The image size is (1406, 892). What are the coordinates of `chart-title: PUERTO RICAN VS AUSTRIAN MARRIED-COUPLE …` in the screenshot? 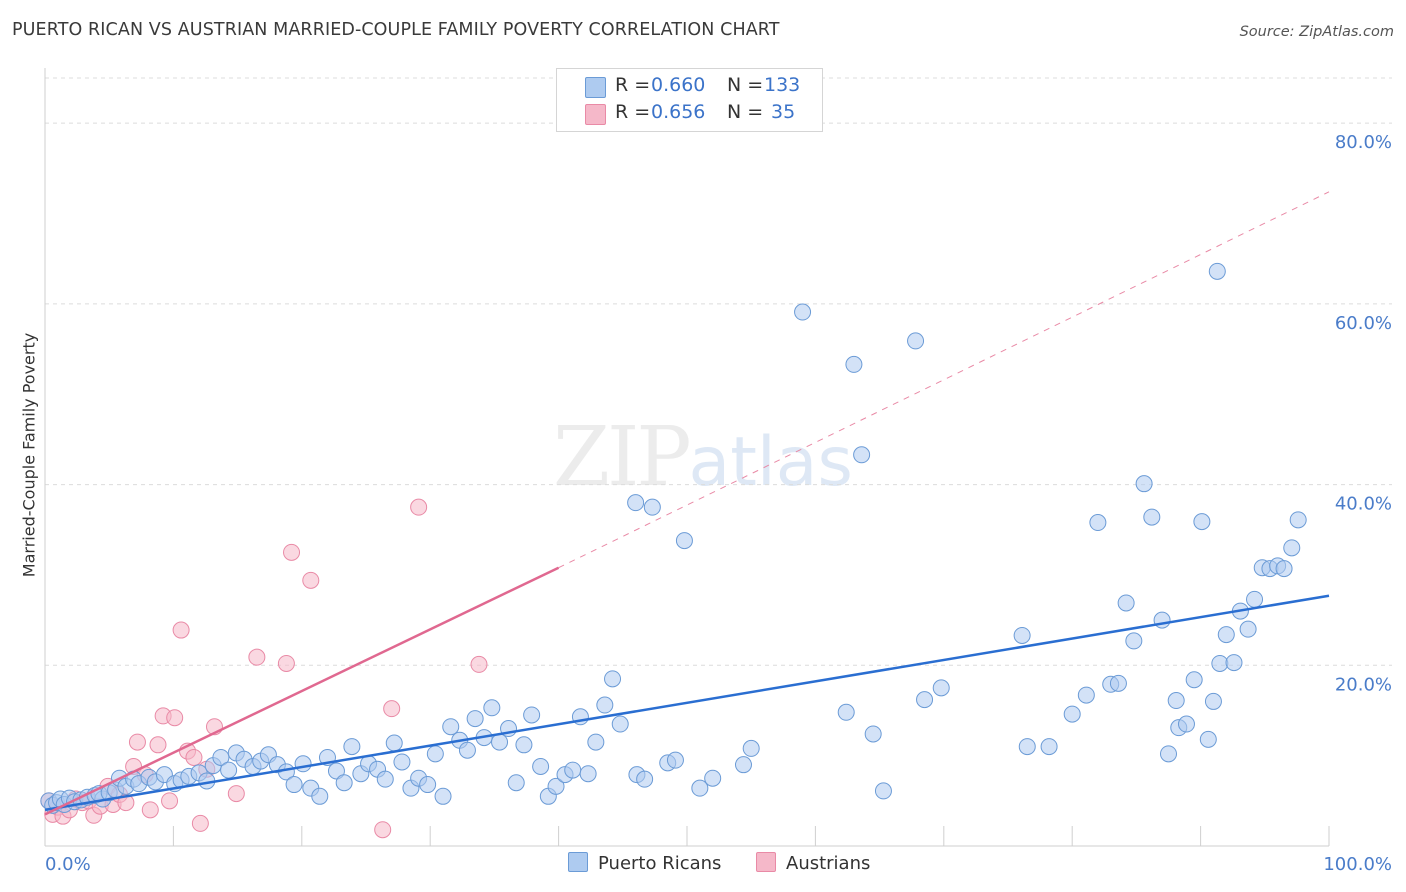 It's located at (396, 30).